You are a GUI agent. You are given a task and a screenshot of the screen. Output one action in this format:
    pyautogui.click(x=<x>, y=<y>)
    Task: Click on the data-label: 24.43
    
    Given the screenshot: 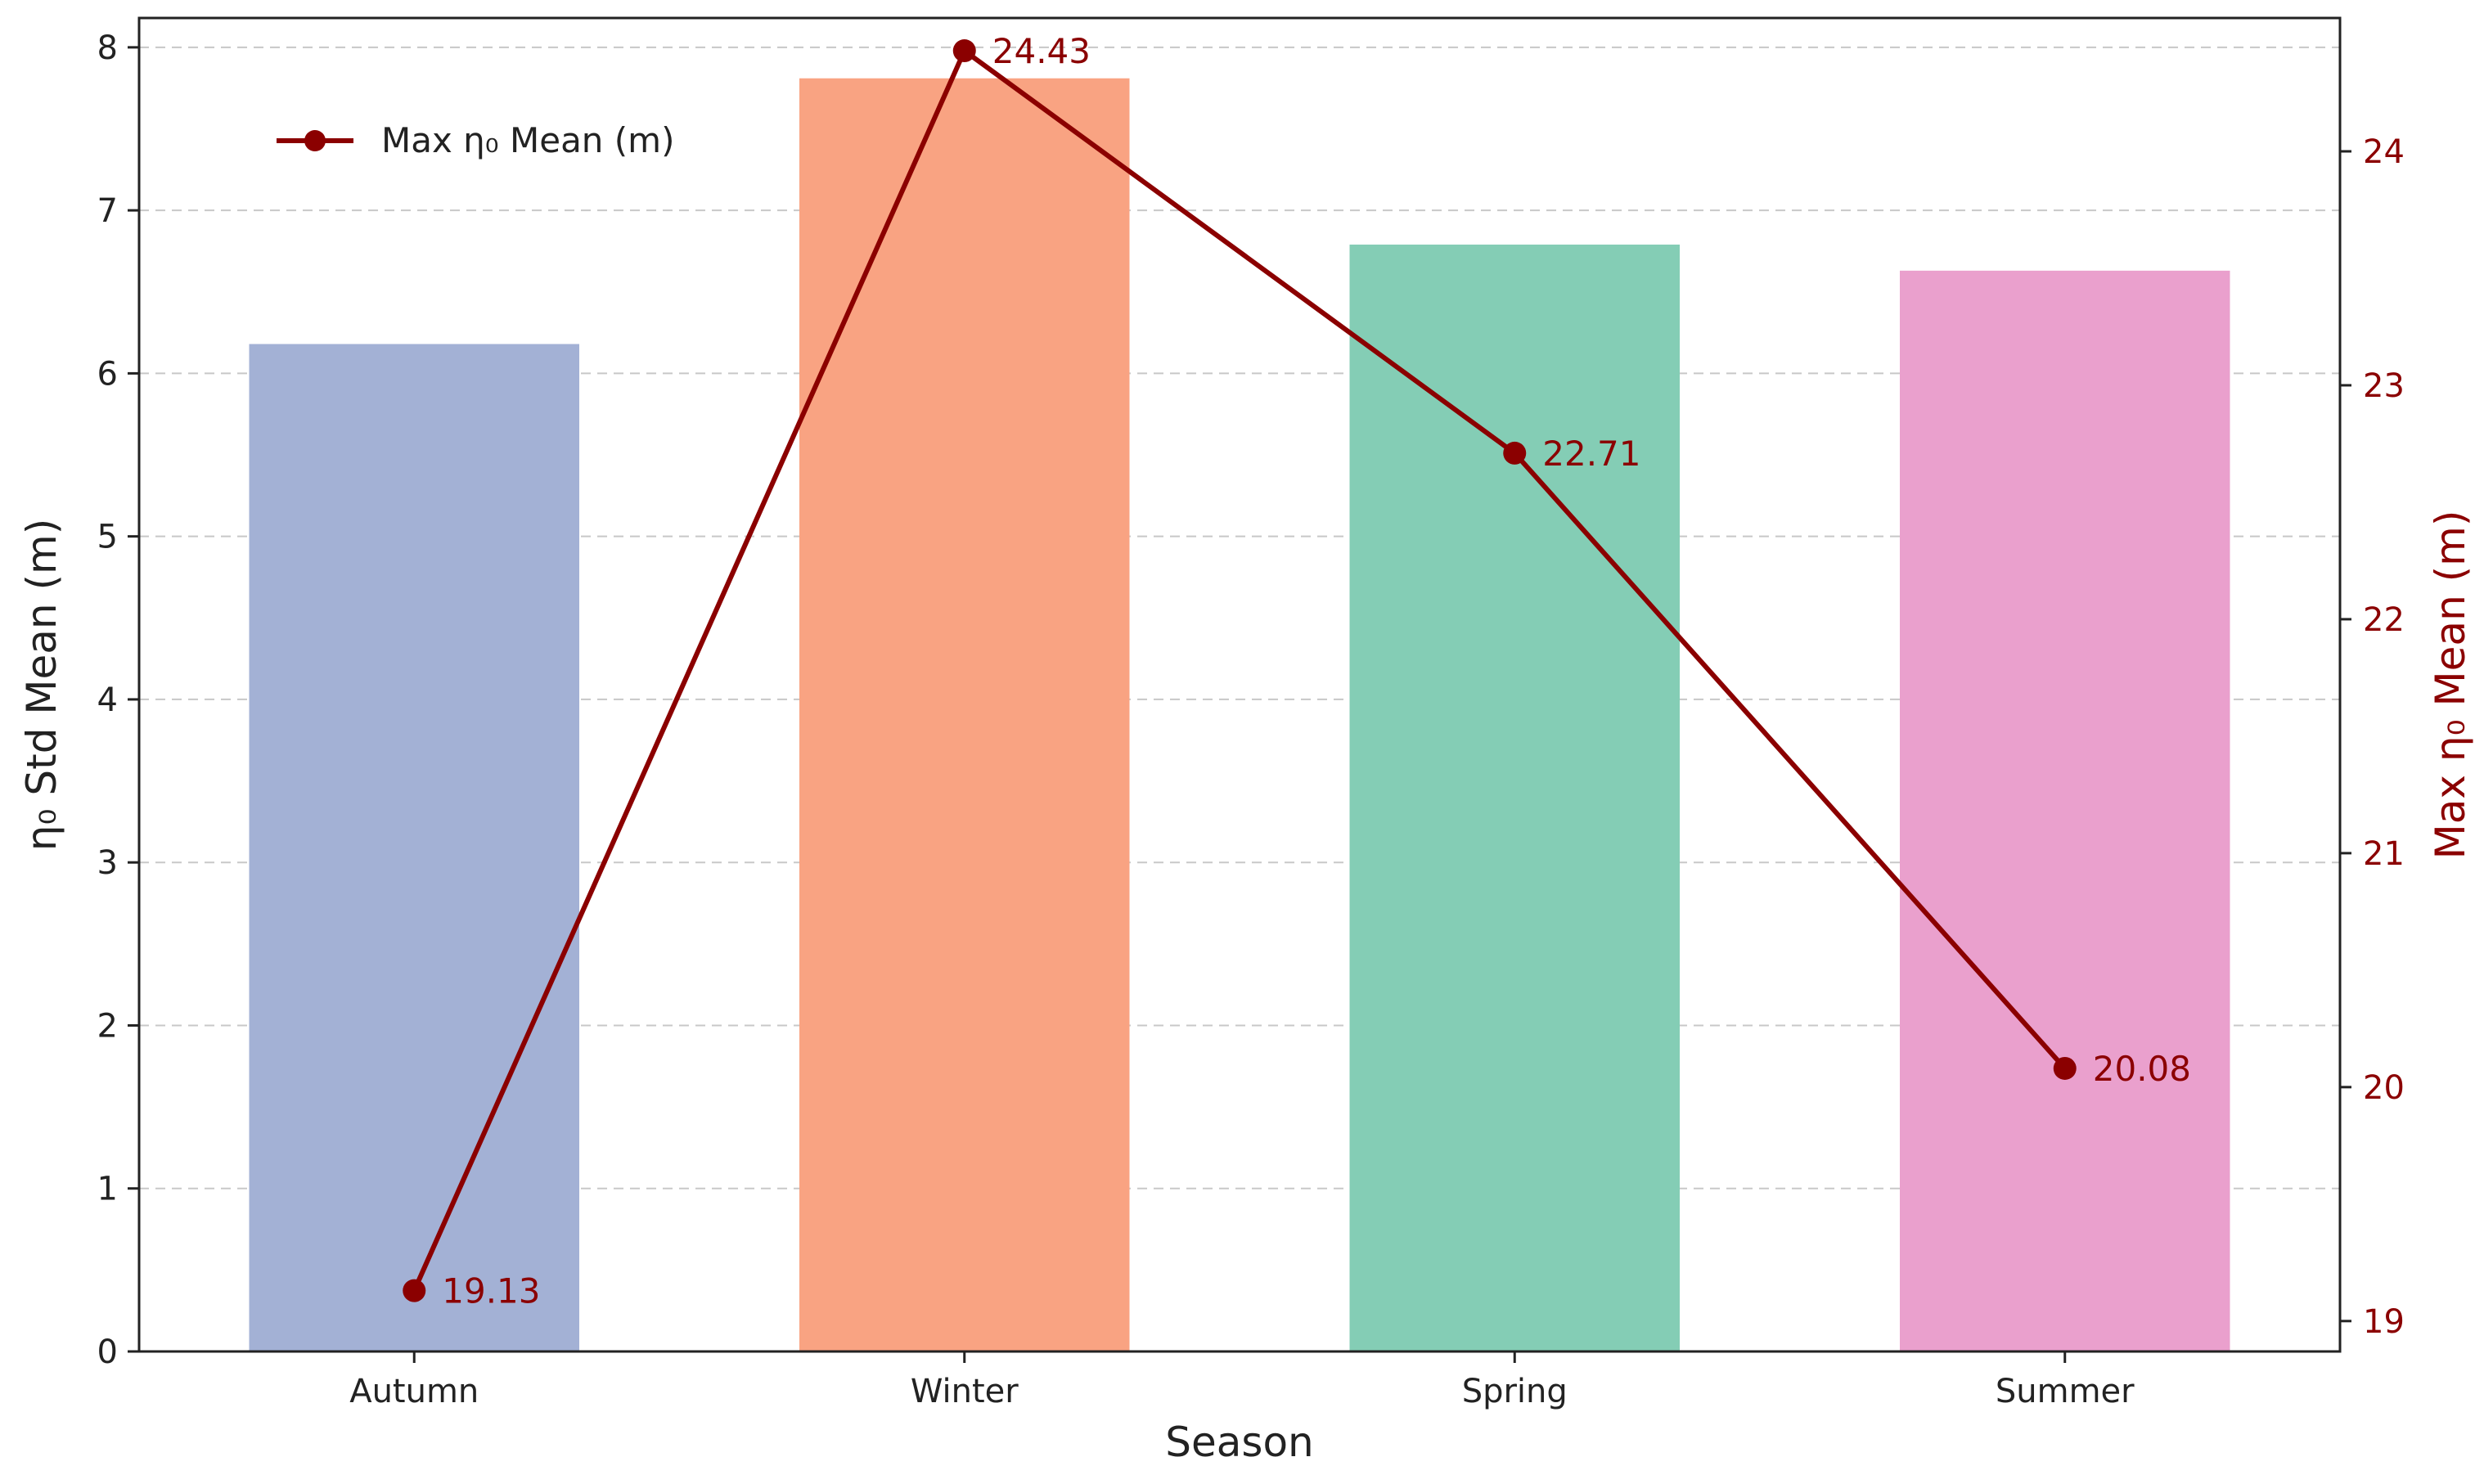 What is the action you would take?
    pyautogui.click(x=1042, y=51)
    